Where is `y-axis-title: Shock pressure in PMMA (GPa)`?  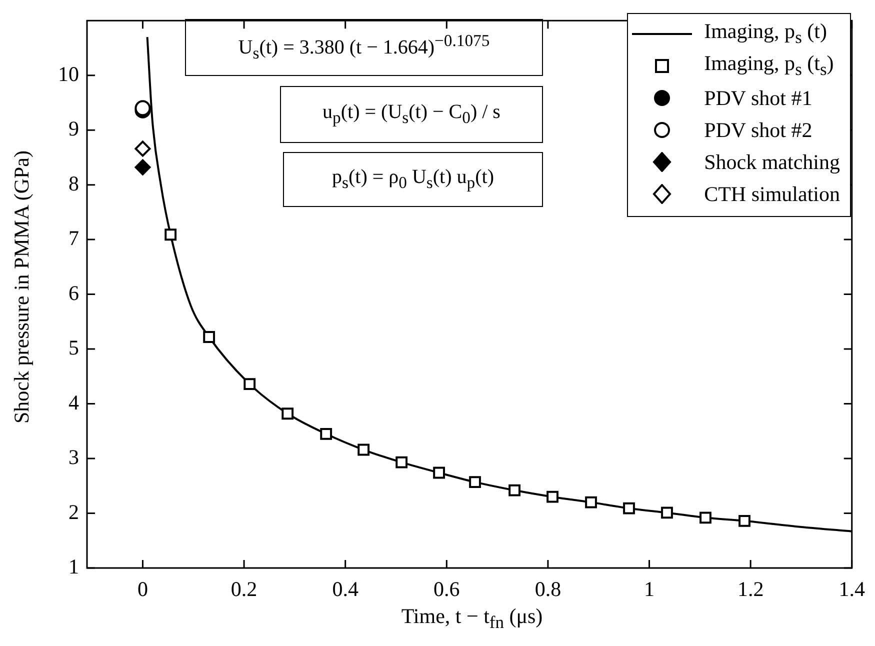 y-axis-title: Shock pressure in PMMA (GPa) is located at coordinates (22, 287).